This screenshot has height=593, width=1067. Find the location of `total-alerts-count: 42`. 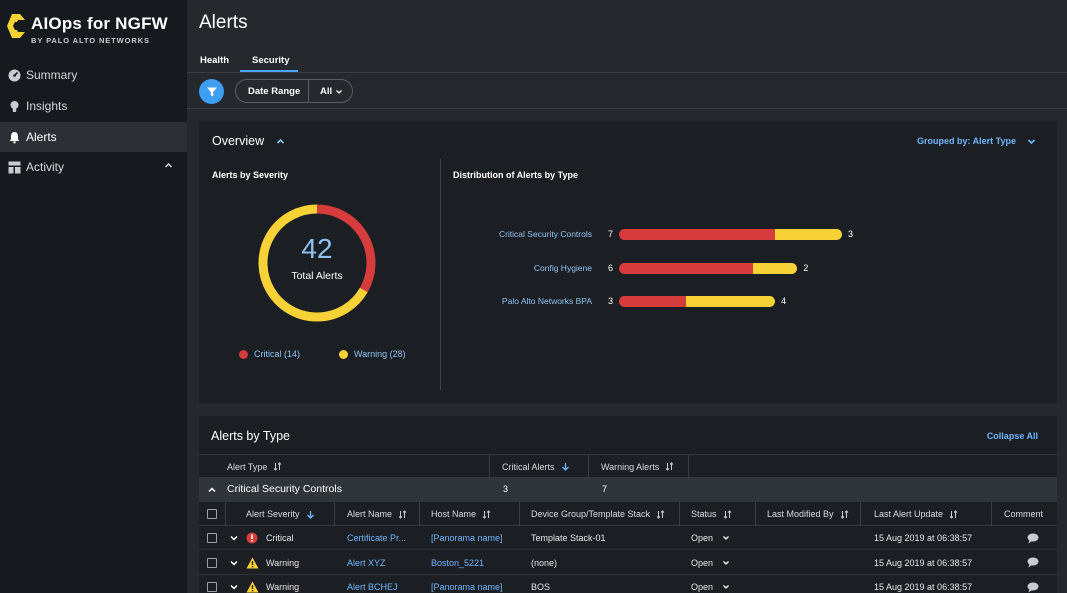

total-alerts-count: 42 is located at coordinates (317, 248).